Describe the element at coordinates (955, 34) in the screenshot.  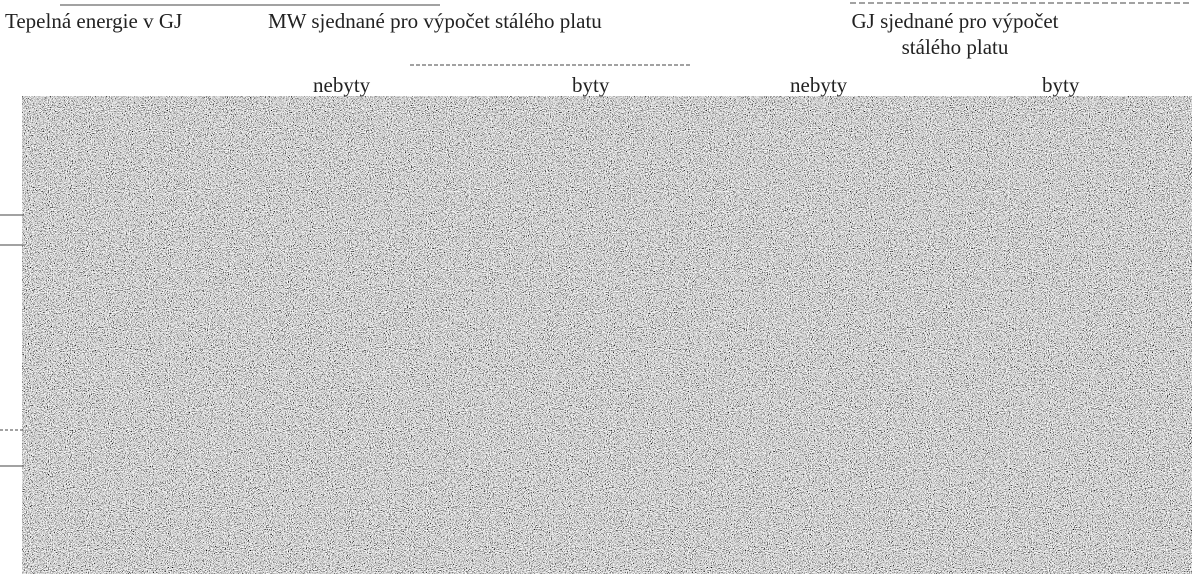
I see `column-header: GJ sjednané pro výpočet stálého platu` at that location.